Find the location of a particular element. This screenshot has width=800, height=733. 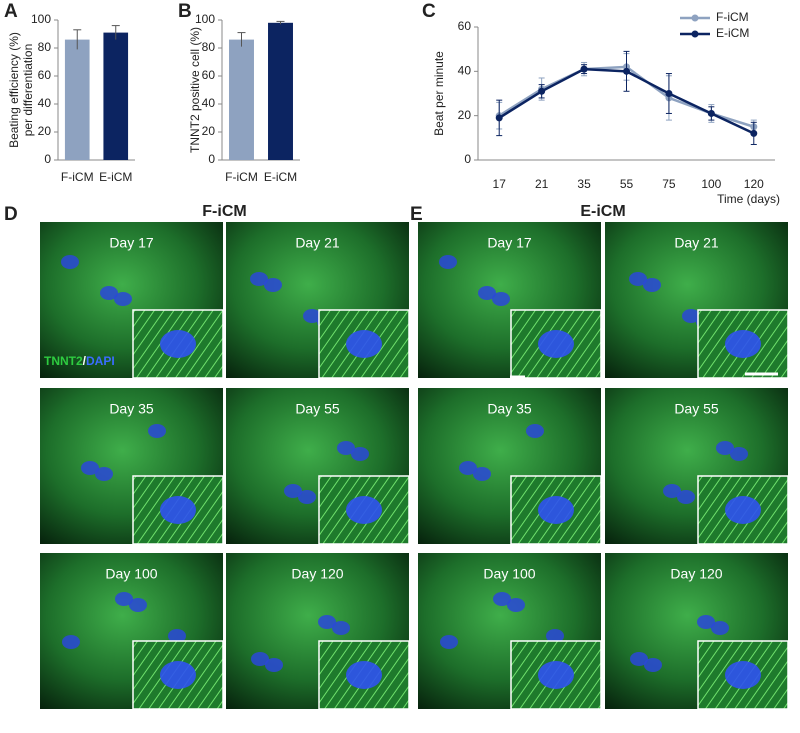

x-tick-label: 17 is located at coordinates (500, 184).